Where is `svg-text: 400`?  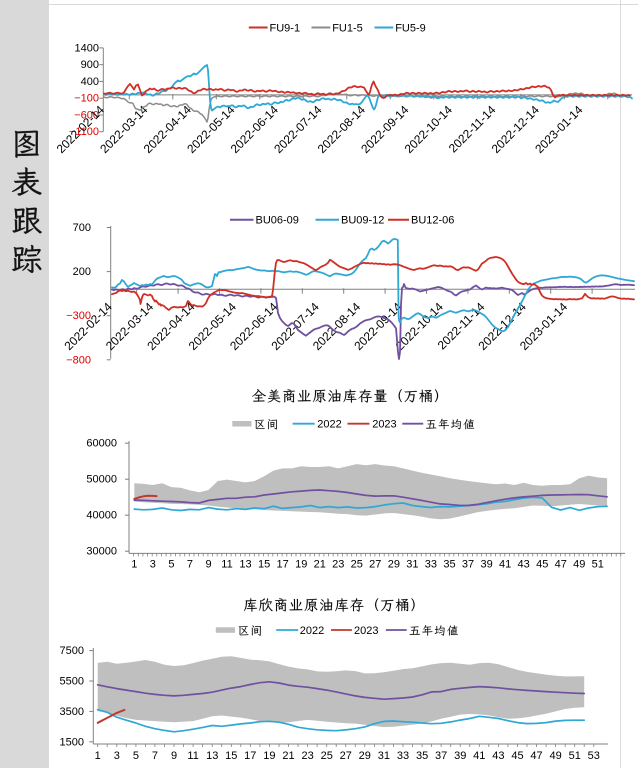 svg-text: 400 is located at coordinates (90, 82).